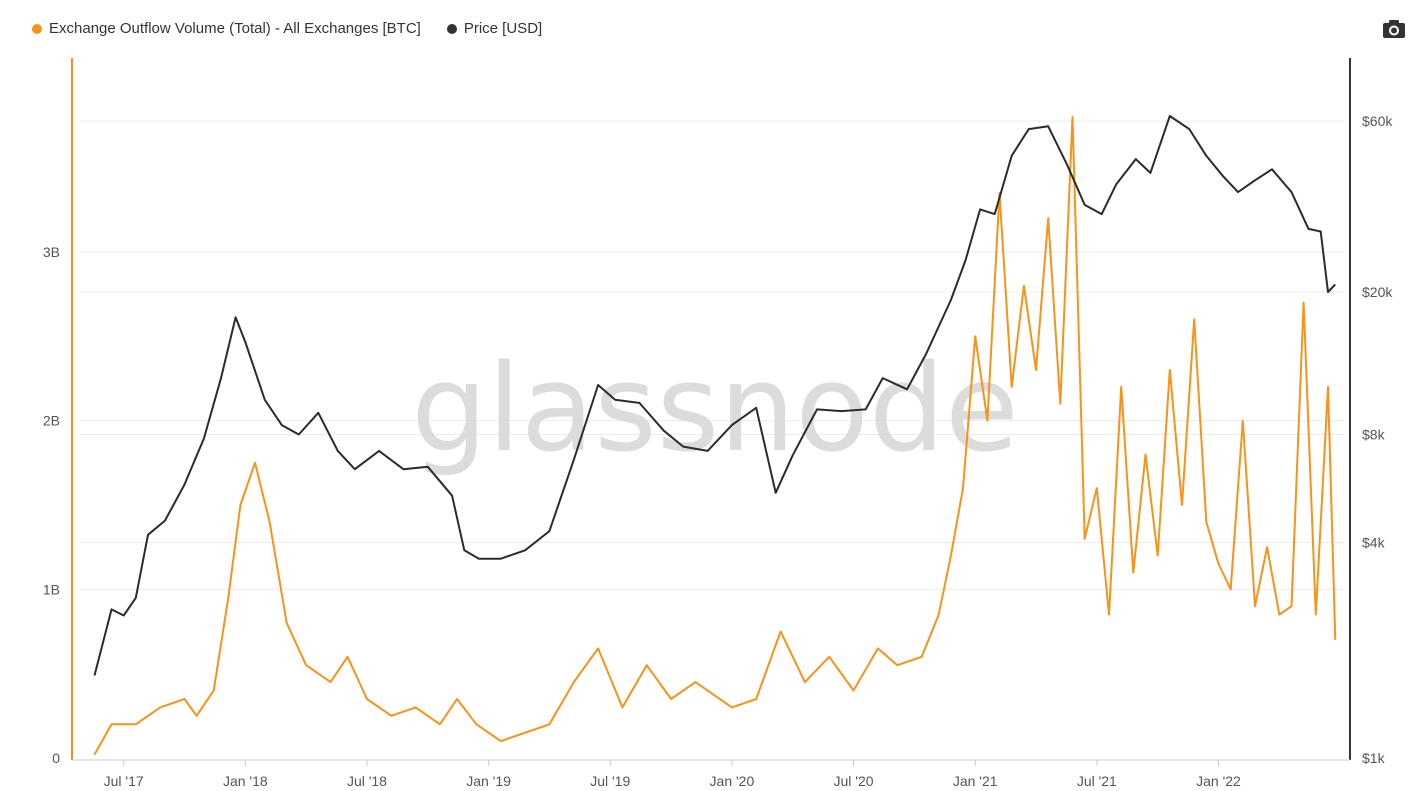 This screenshot has width=1412, height=791. What do you see at coordinates (503, 28) in the screenshot?
I see `legend-label-price: Price [USD]` at bounding box center [503, 28].